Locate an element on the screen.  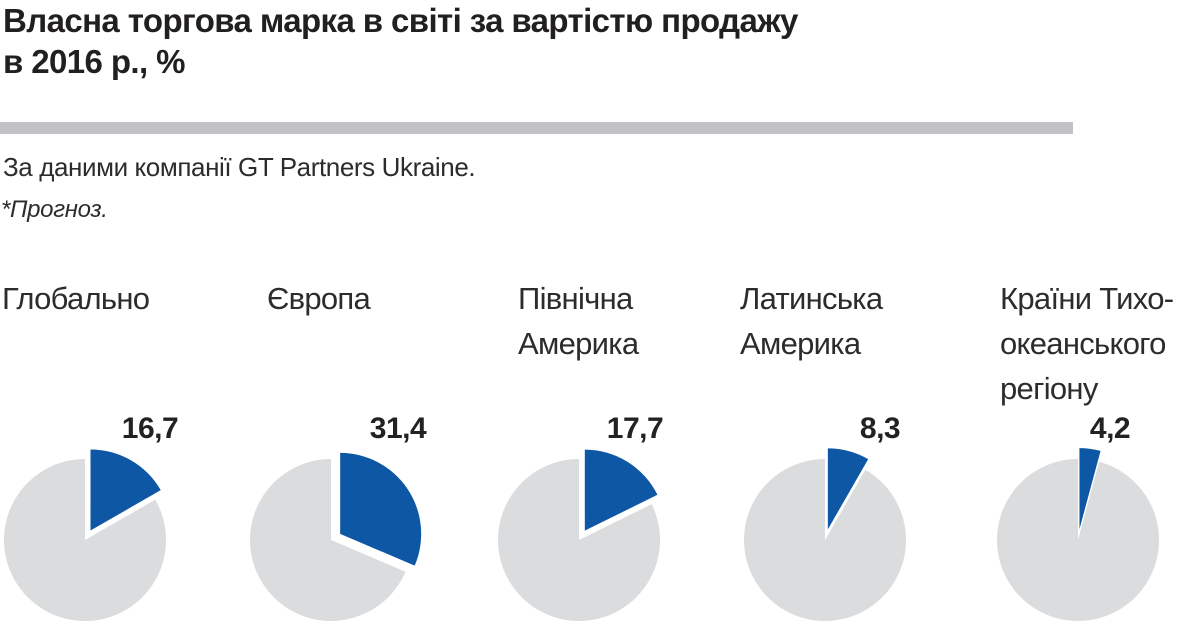
value-label-north-america: 17,7 is located at coordinates (635, 428).